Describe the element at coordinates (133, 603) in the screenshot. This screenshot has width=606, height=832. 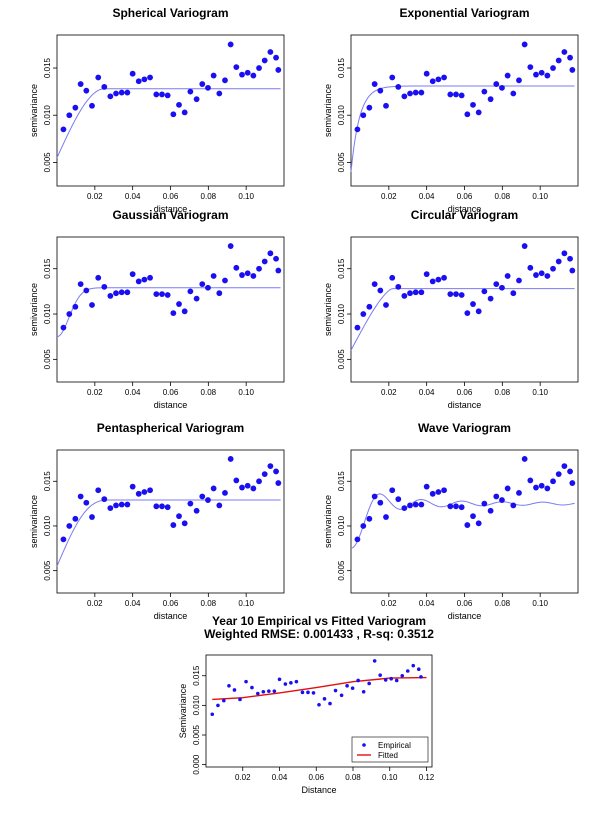
I see `x-tick-label: 0.04` at that location.